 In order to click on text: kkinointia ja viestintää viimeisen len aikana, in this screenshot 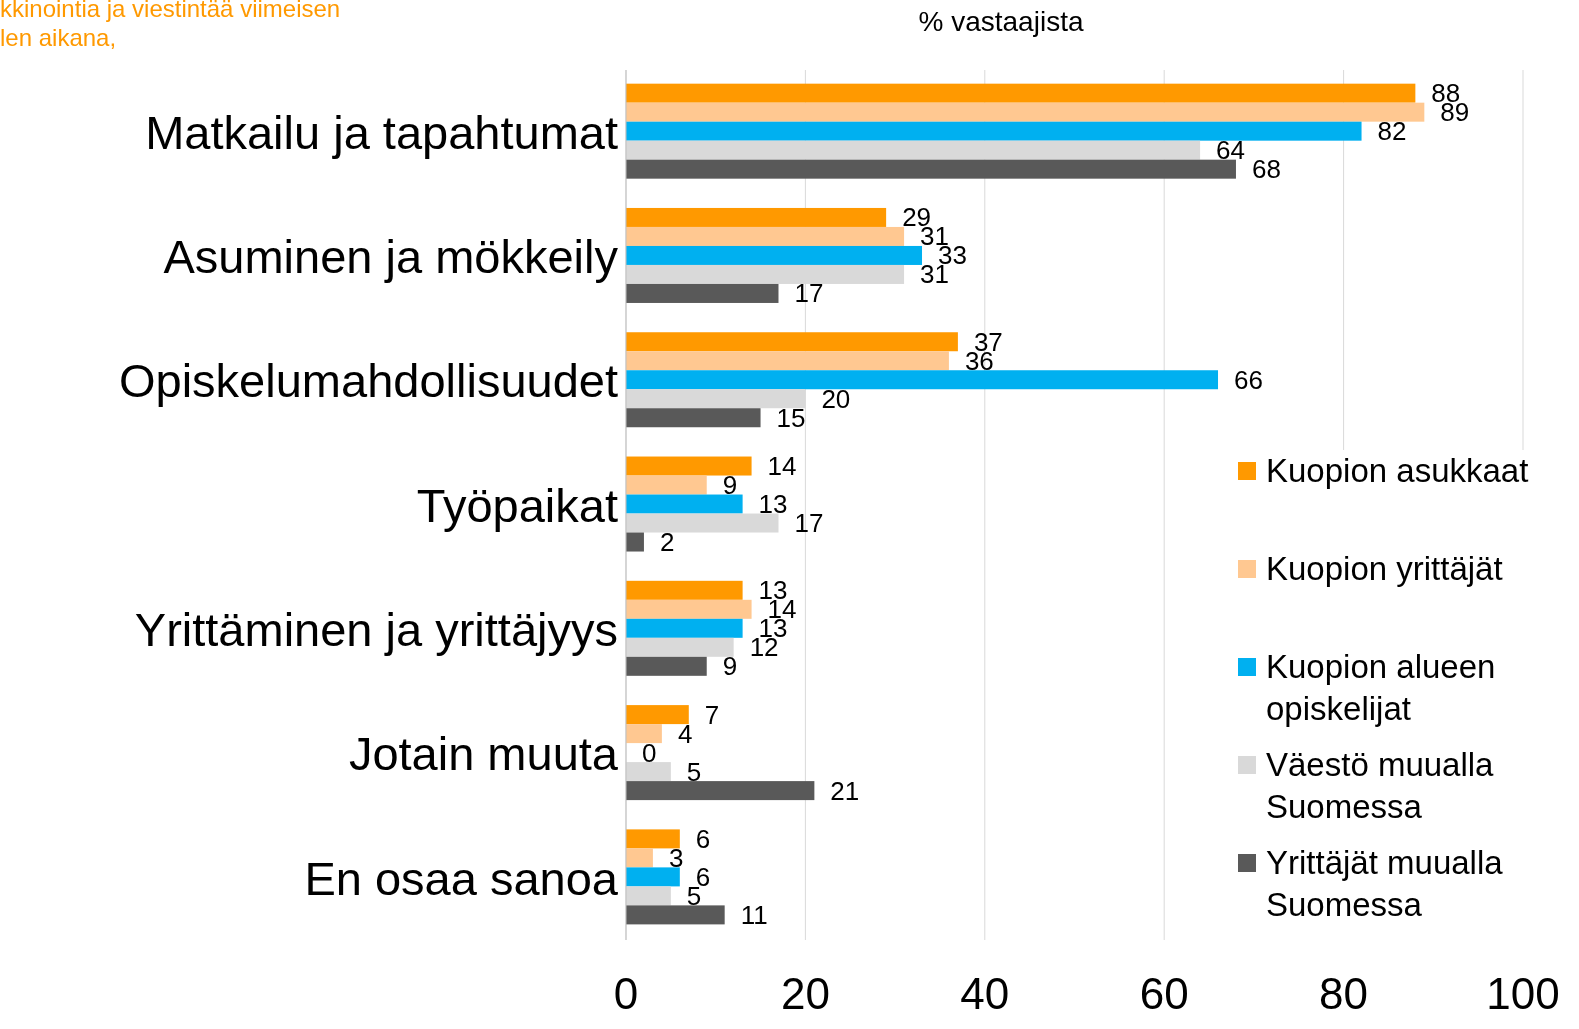, I will do `click(170, 26)`.